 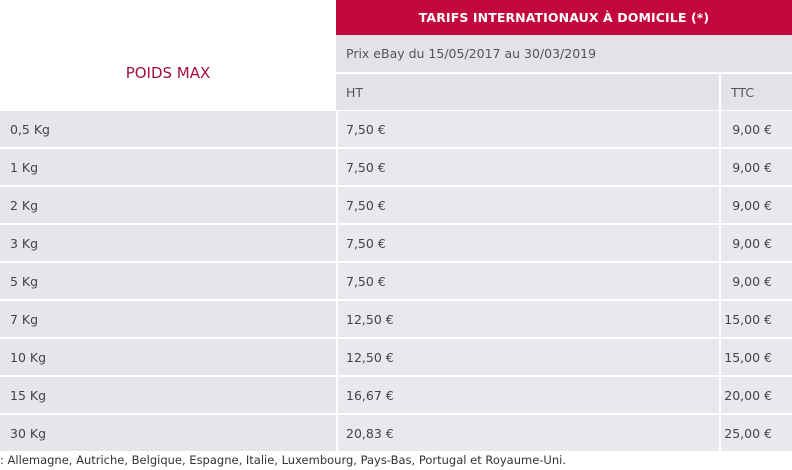 What do you see at coordinates (168, 281) in the screenshot?
I see `weight-cell: 5 Kg` at bounding box center [168, 281].